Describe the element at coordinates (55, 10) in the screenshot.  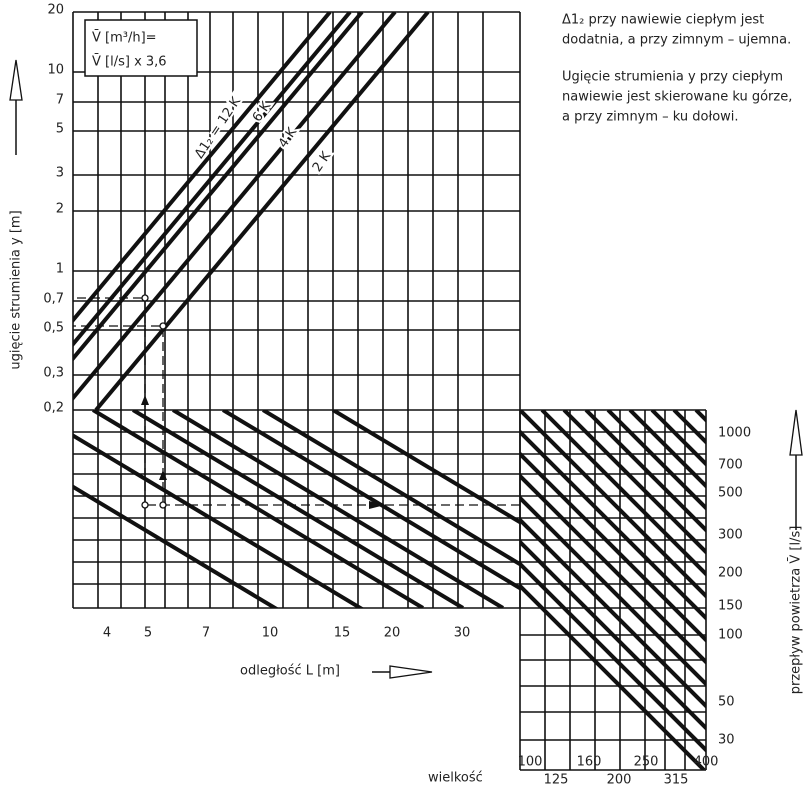
I see `y-tick-label: 20` at that location.